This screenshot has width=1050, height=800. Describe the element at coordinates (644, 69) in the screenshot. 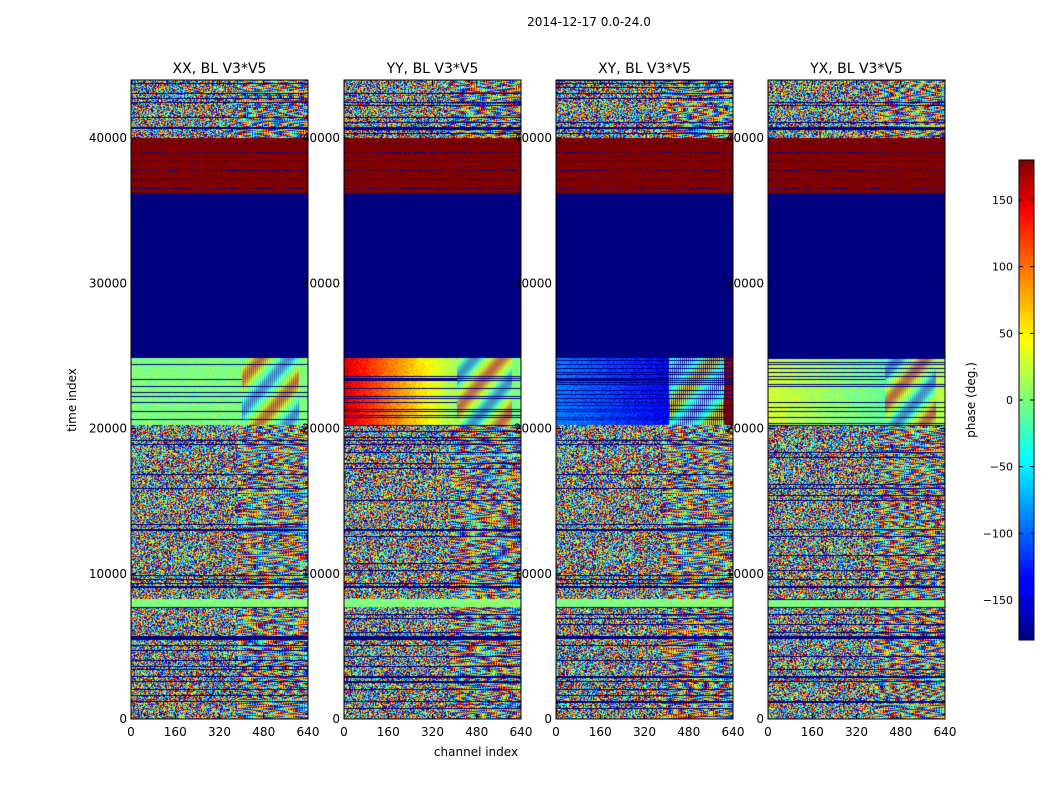

I see `panel-title: XY, BL V3*V5` at that location.